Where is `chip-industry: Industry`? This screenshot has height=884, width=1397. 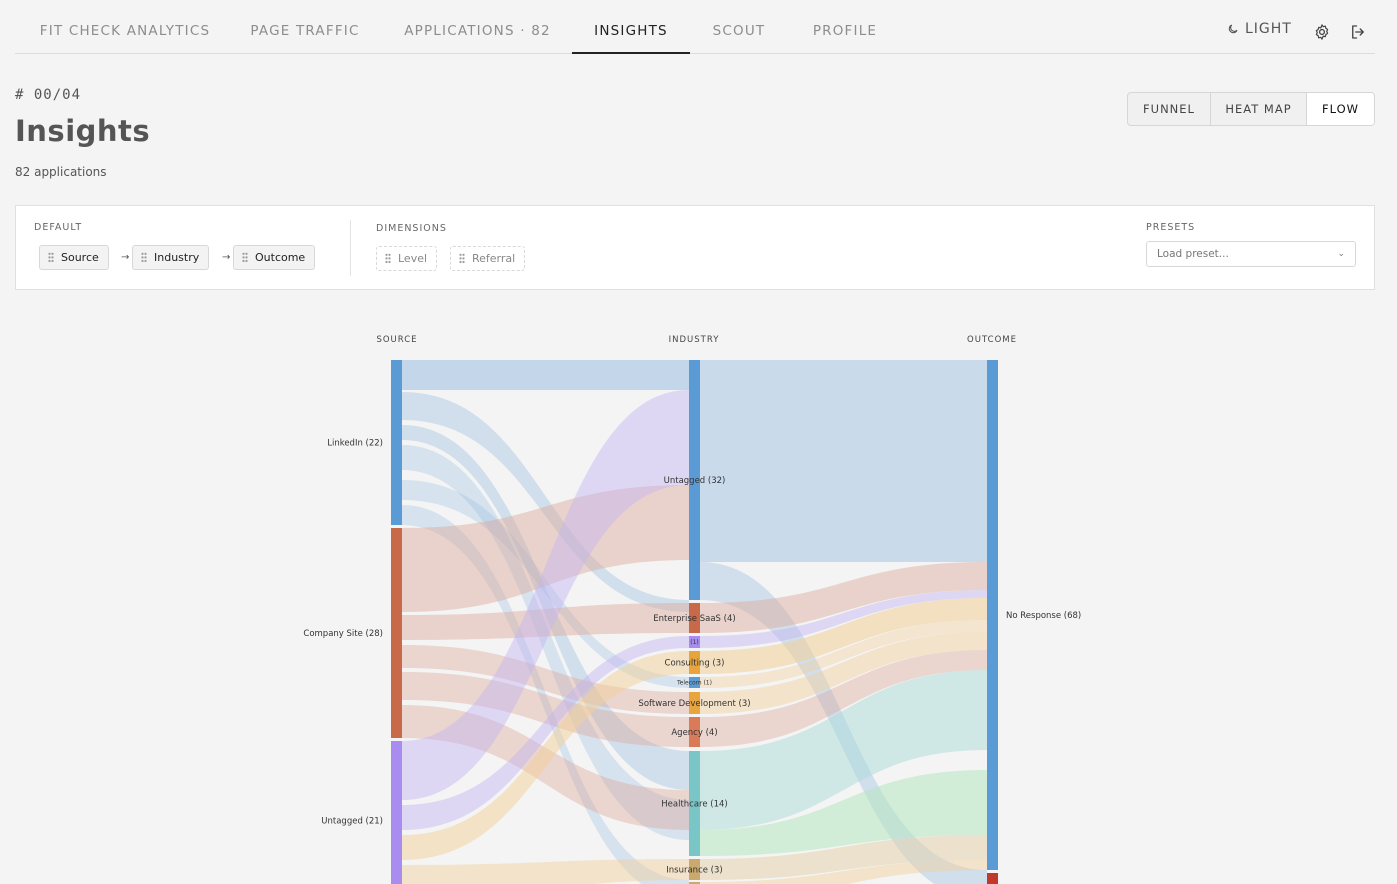
chip-industry: Industry is located at coordinates (171, 257).